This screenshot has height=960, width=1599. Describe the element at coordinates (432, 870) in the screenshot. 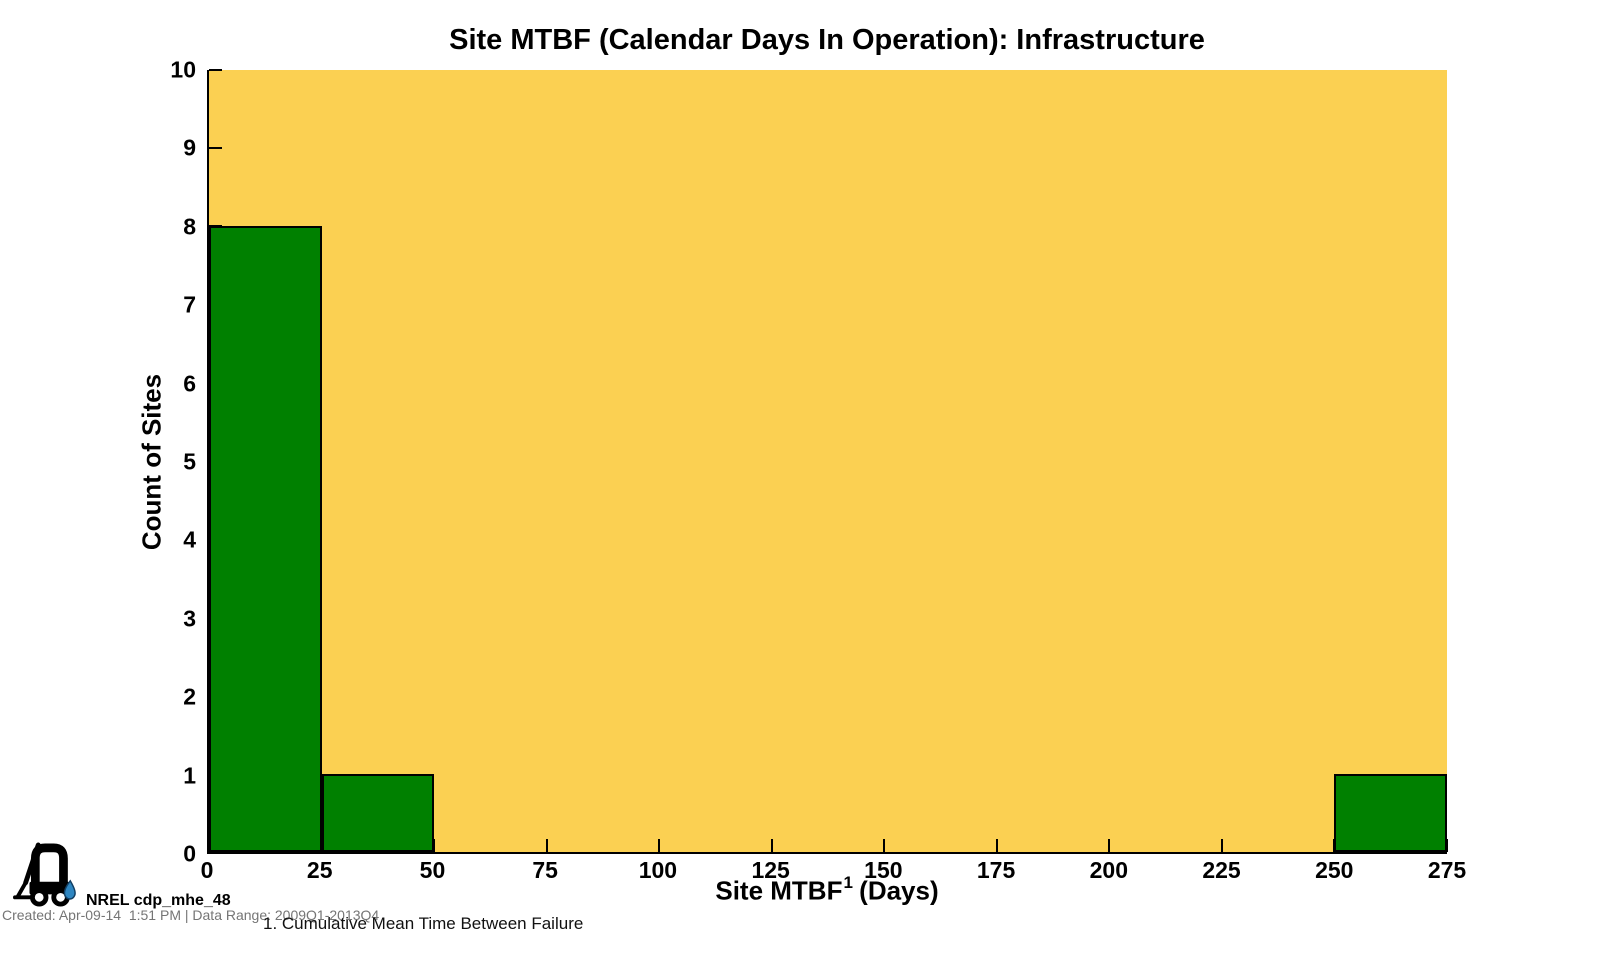

I see `x-tick-label: 50` at that location.